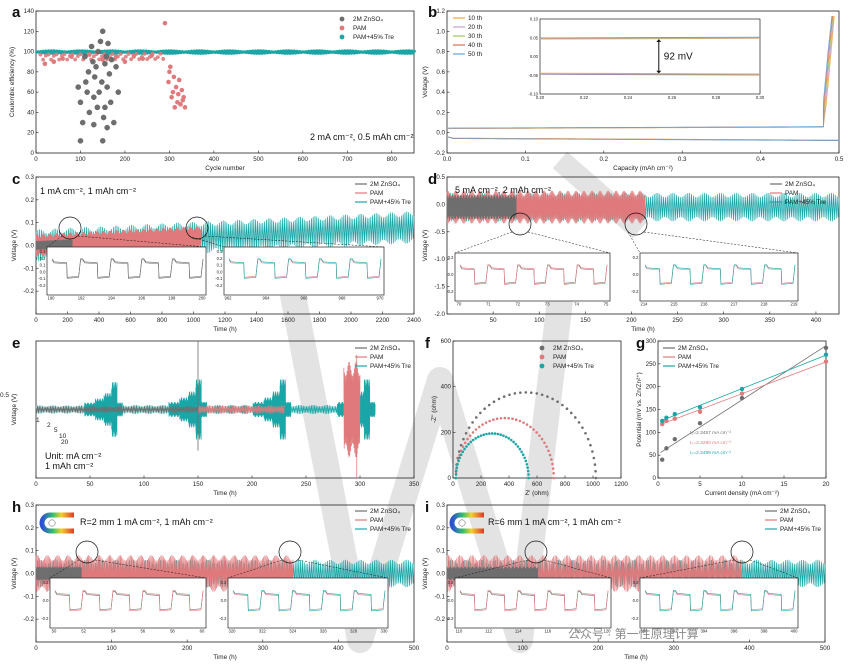 This screenshot has width=851, height=669. What do you see at coordinates (225, 329) in the screenshot?
I see `x-axis-label: Time (h)` at bounding box center [225, 329].